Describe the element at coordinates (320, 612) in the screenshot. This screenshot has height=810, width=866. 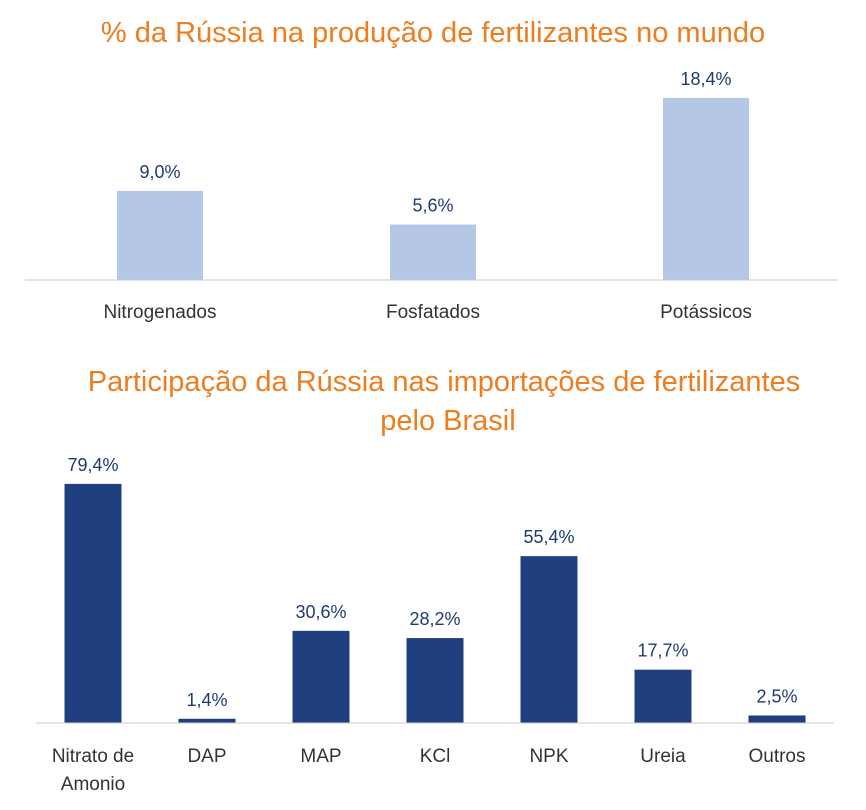
I see `chart2-value-label: 30,6%` at that location.